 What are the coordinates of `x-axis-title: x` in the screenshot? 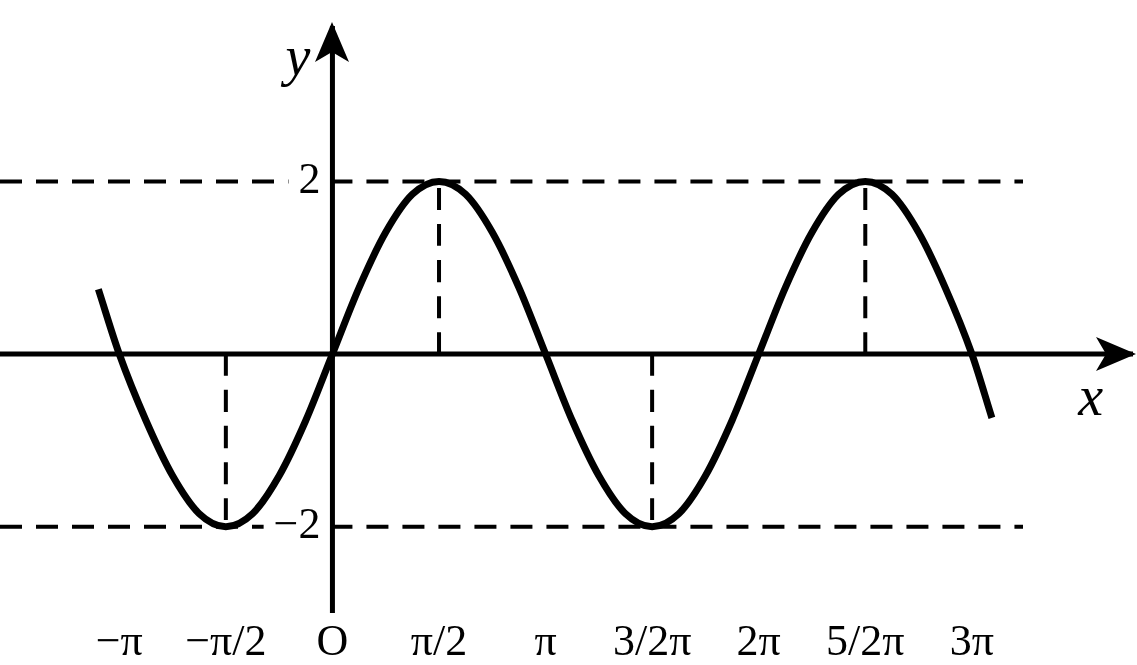 It's located at (1090, 395).